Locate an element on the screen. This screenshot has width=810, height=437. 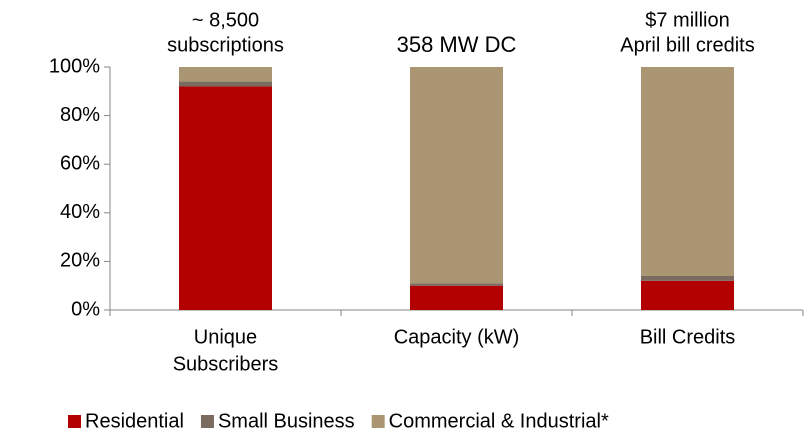
y-tick-label: 40% is located at coordinates (80, 212).